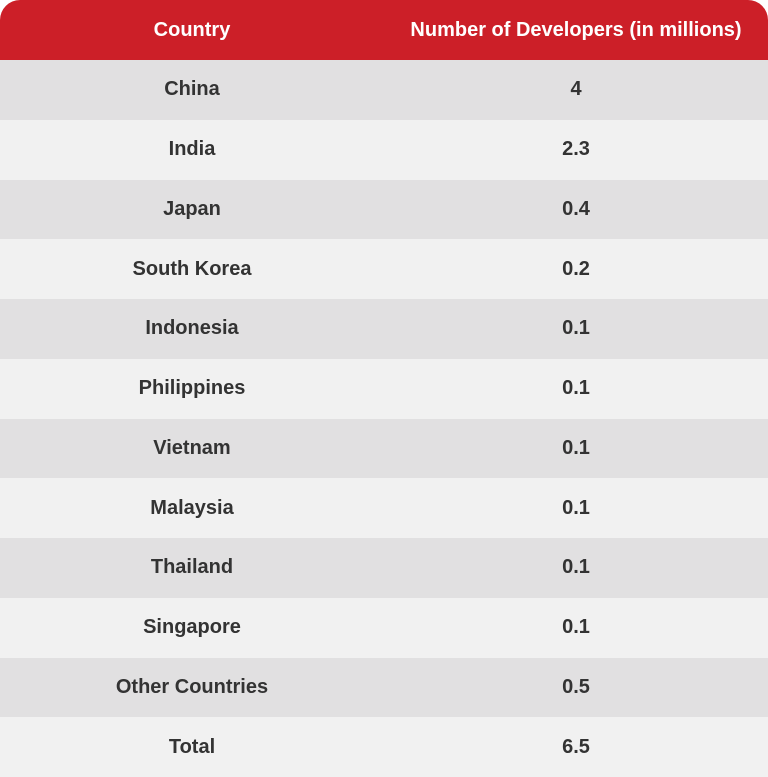 This screenshot has width=768, height=777. I want to click on country-cell: Other Countries, so click(192, 686).